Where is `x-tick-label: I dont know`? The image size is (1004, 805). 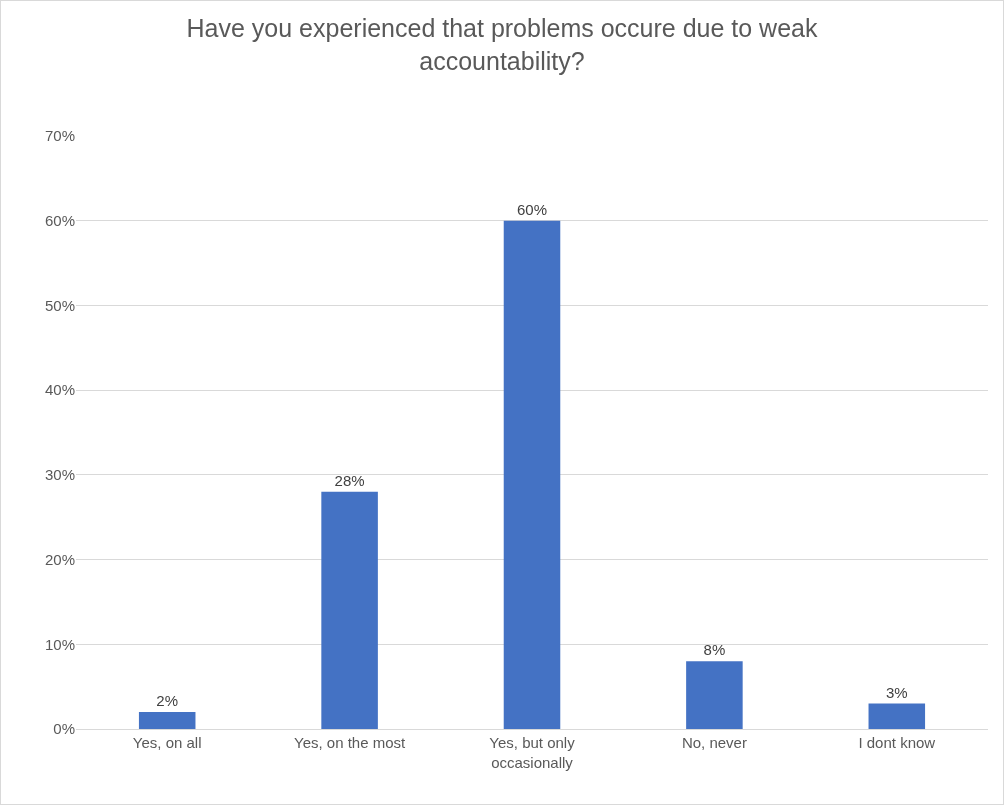
x-tick-label: I dont know is located at coordinates (897, 742).